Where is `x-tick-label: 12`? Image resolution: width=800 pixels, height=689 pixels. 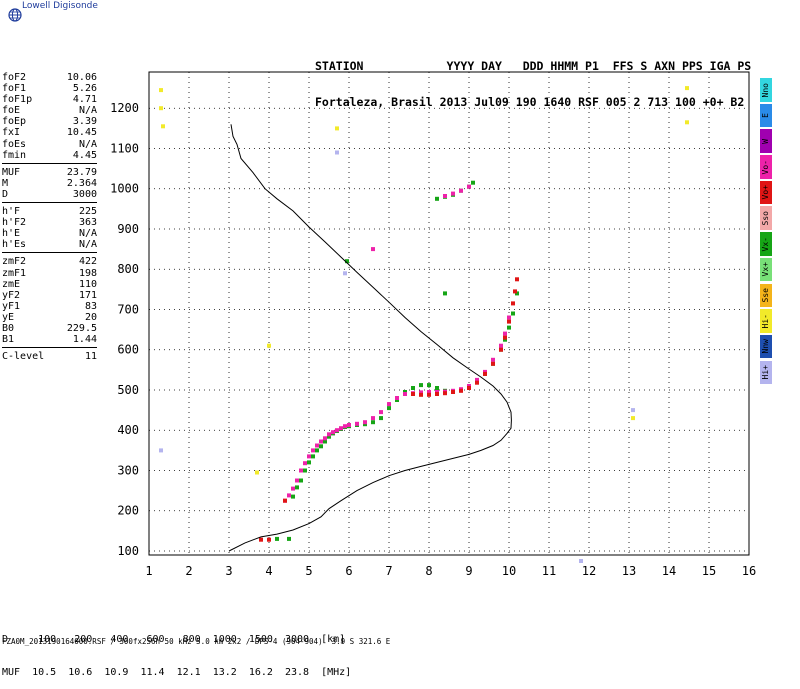
x-tick-label: 12 is located at coordinates (589, 571).